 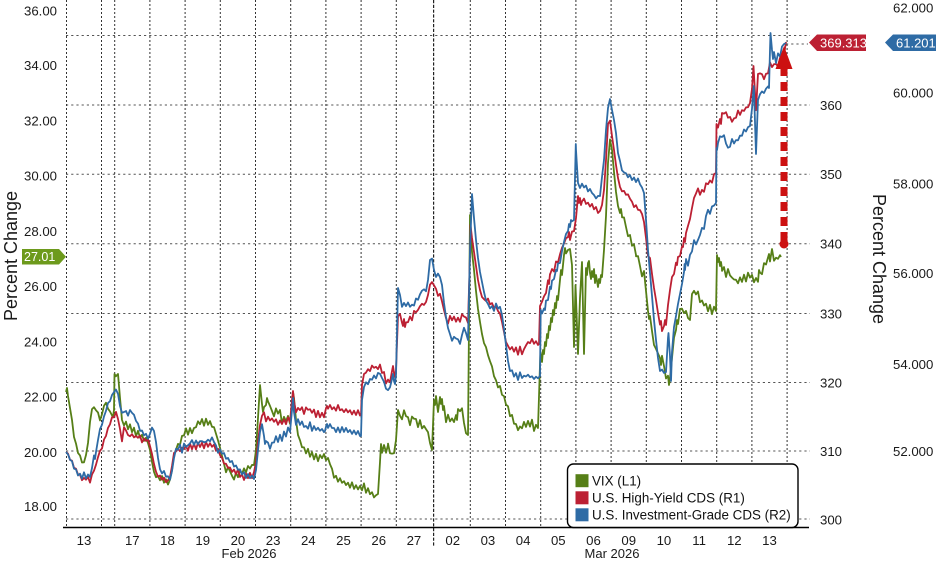 I want to click on svg-text: 28.00, so click(x=40, y=231).